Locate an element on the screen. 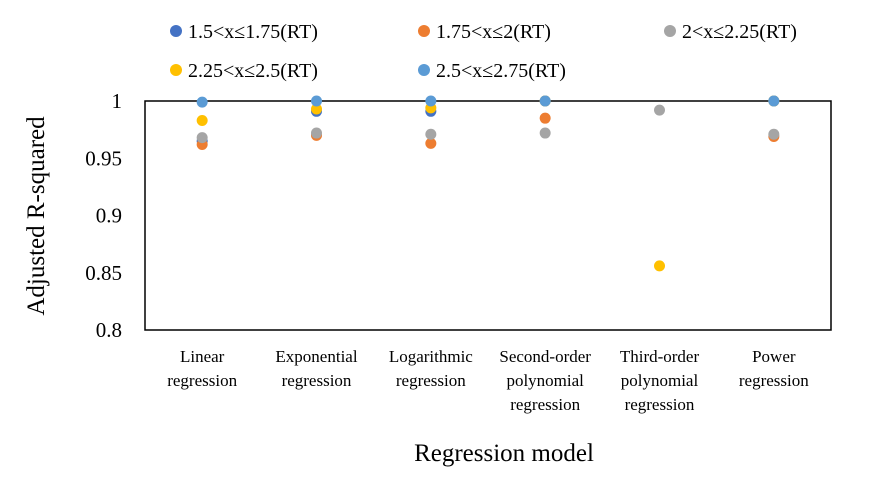  y-axis-ticks: 0.8 0.85 0.9 0.95 1 is located at coordinates (103, 215).